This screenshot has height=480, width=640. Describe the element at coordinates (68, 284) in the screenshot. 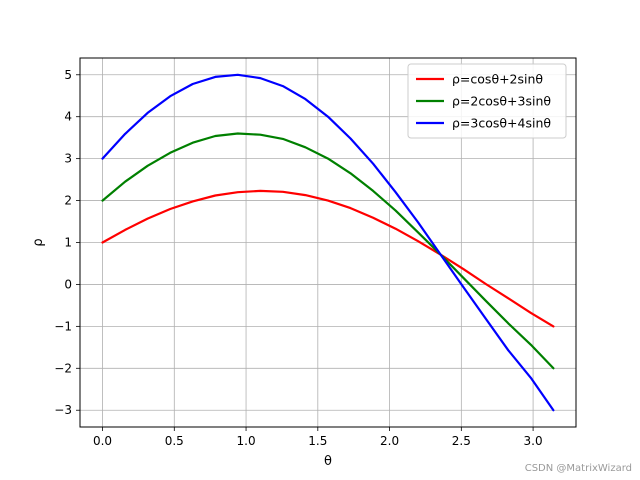

I see `y-tick-label: 0` at that location.